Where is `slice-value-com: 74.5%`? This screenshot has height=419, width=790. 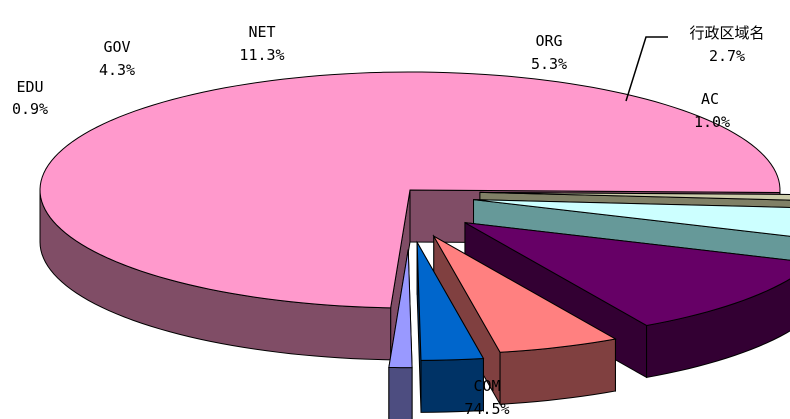
slice-value-com: 74.5% is located at coordinates (486, 409).